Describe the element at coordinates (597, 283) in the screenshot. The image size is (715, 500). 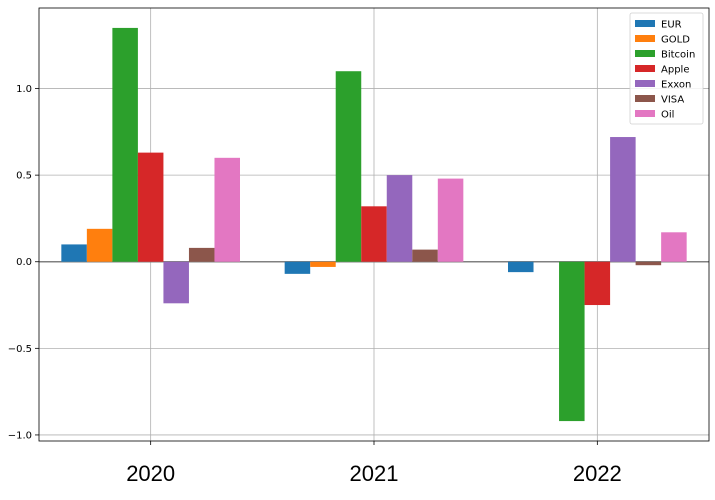
I see `bar-apple-2022` at that location.